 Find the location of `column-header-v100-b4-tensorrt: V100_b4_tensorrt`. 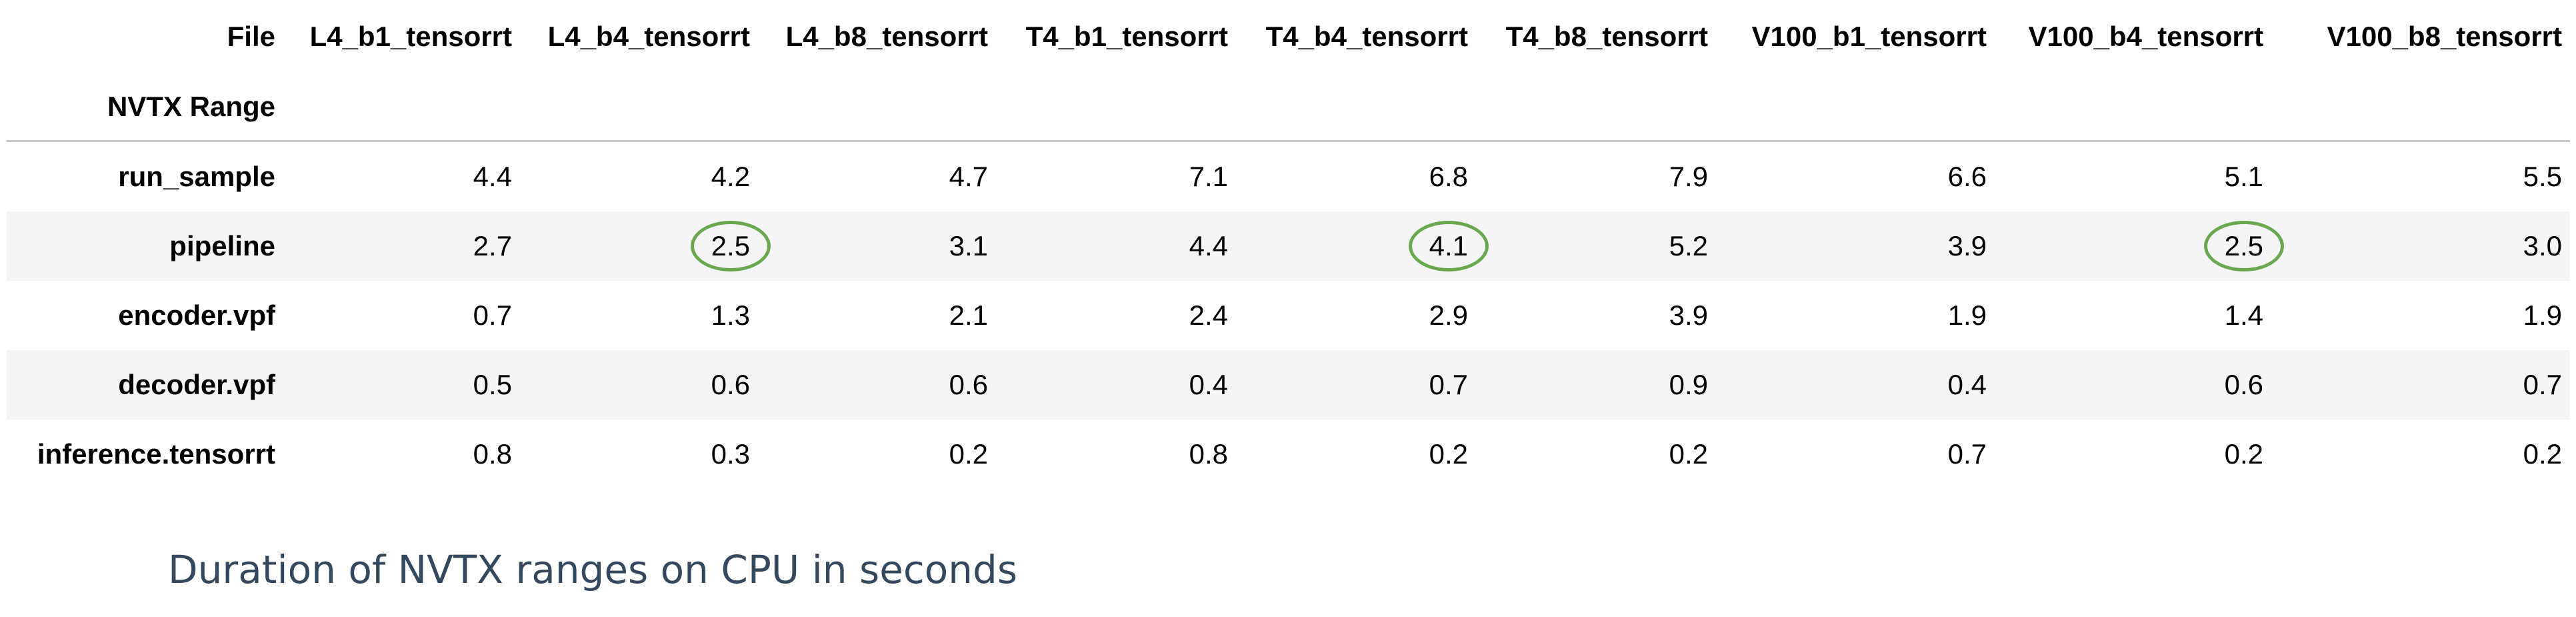

column-header-v100-b4-tensorrt: V100_b4_tensorrt is located at coordinates (2145, 36).